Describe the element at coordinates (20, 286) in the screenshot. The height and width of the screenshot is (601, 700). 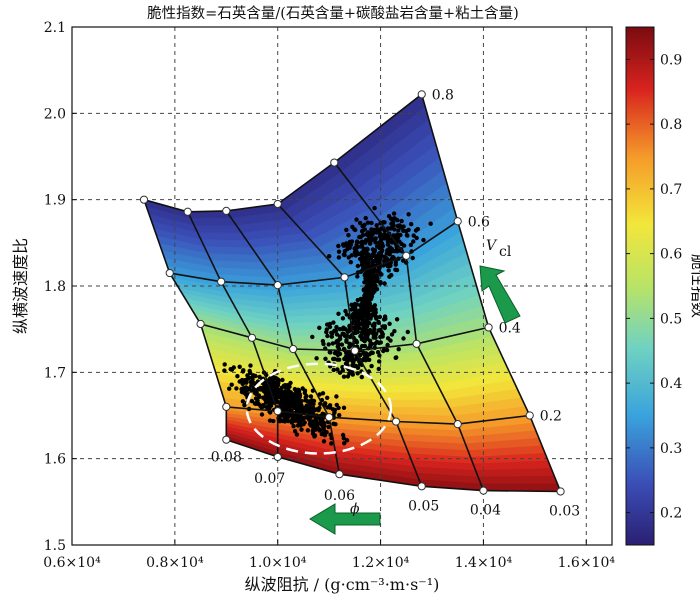
I see `y-axis-label: 纵横波速度比` at that location.